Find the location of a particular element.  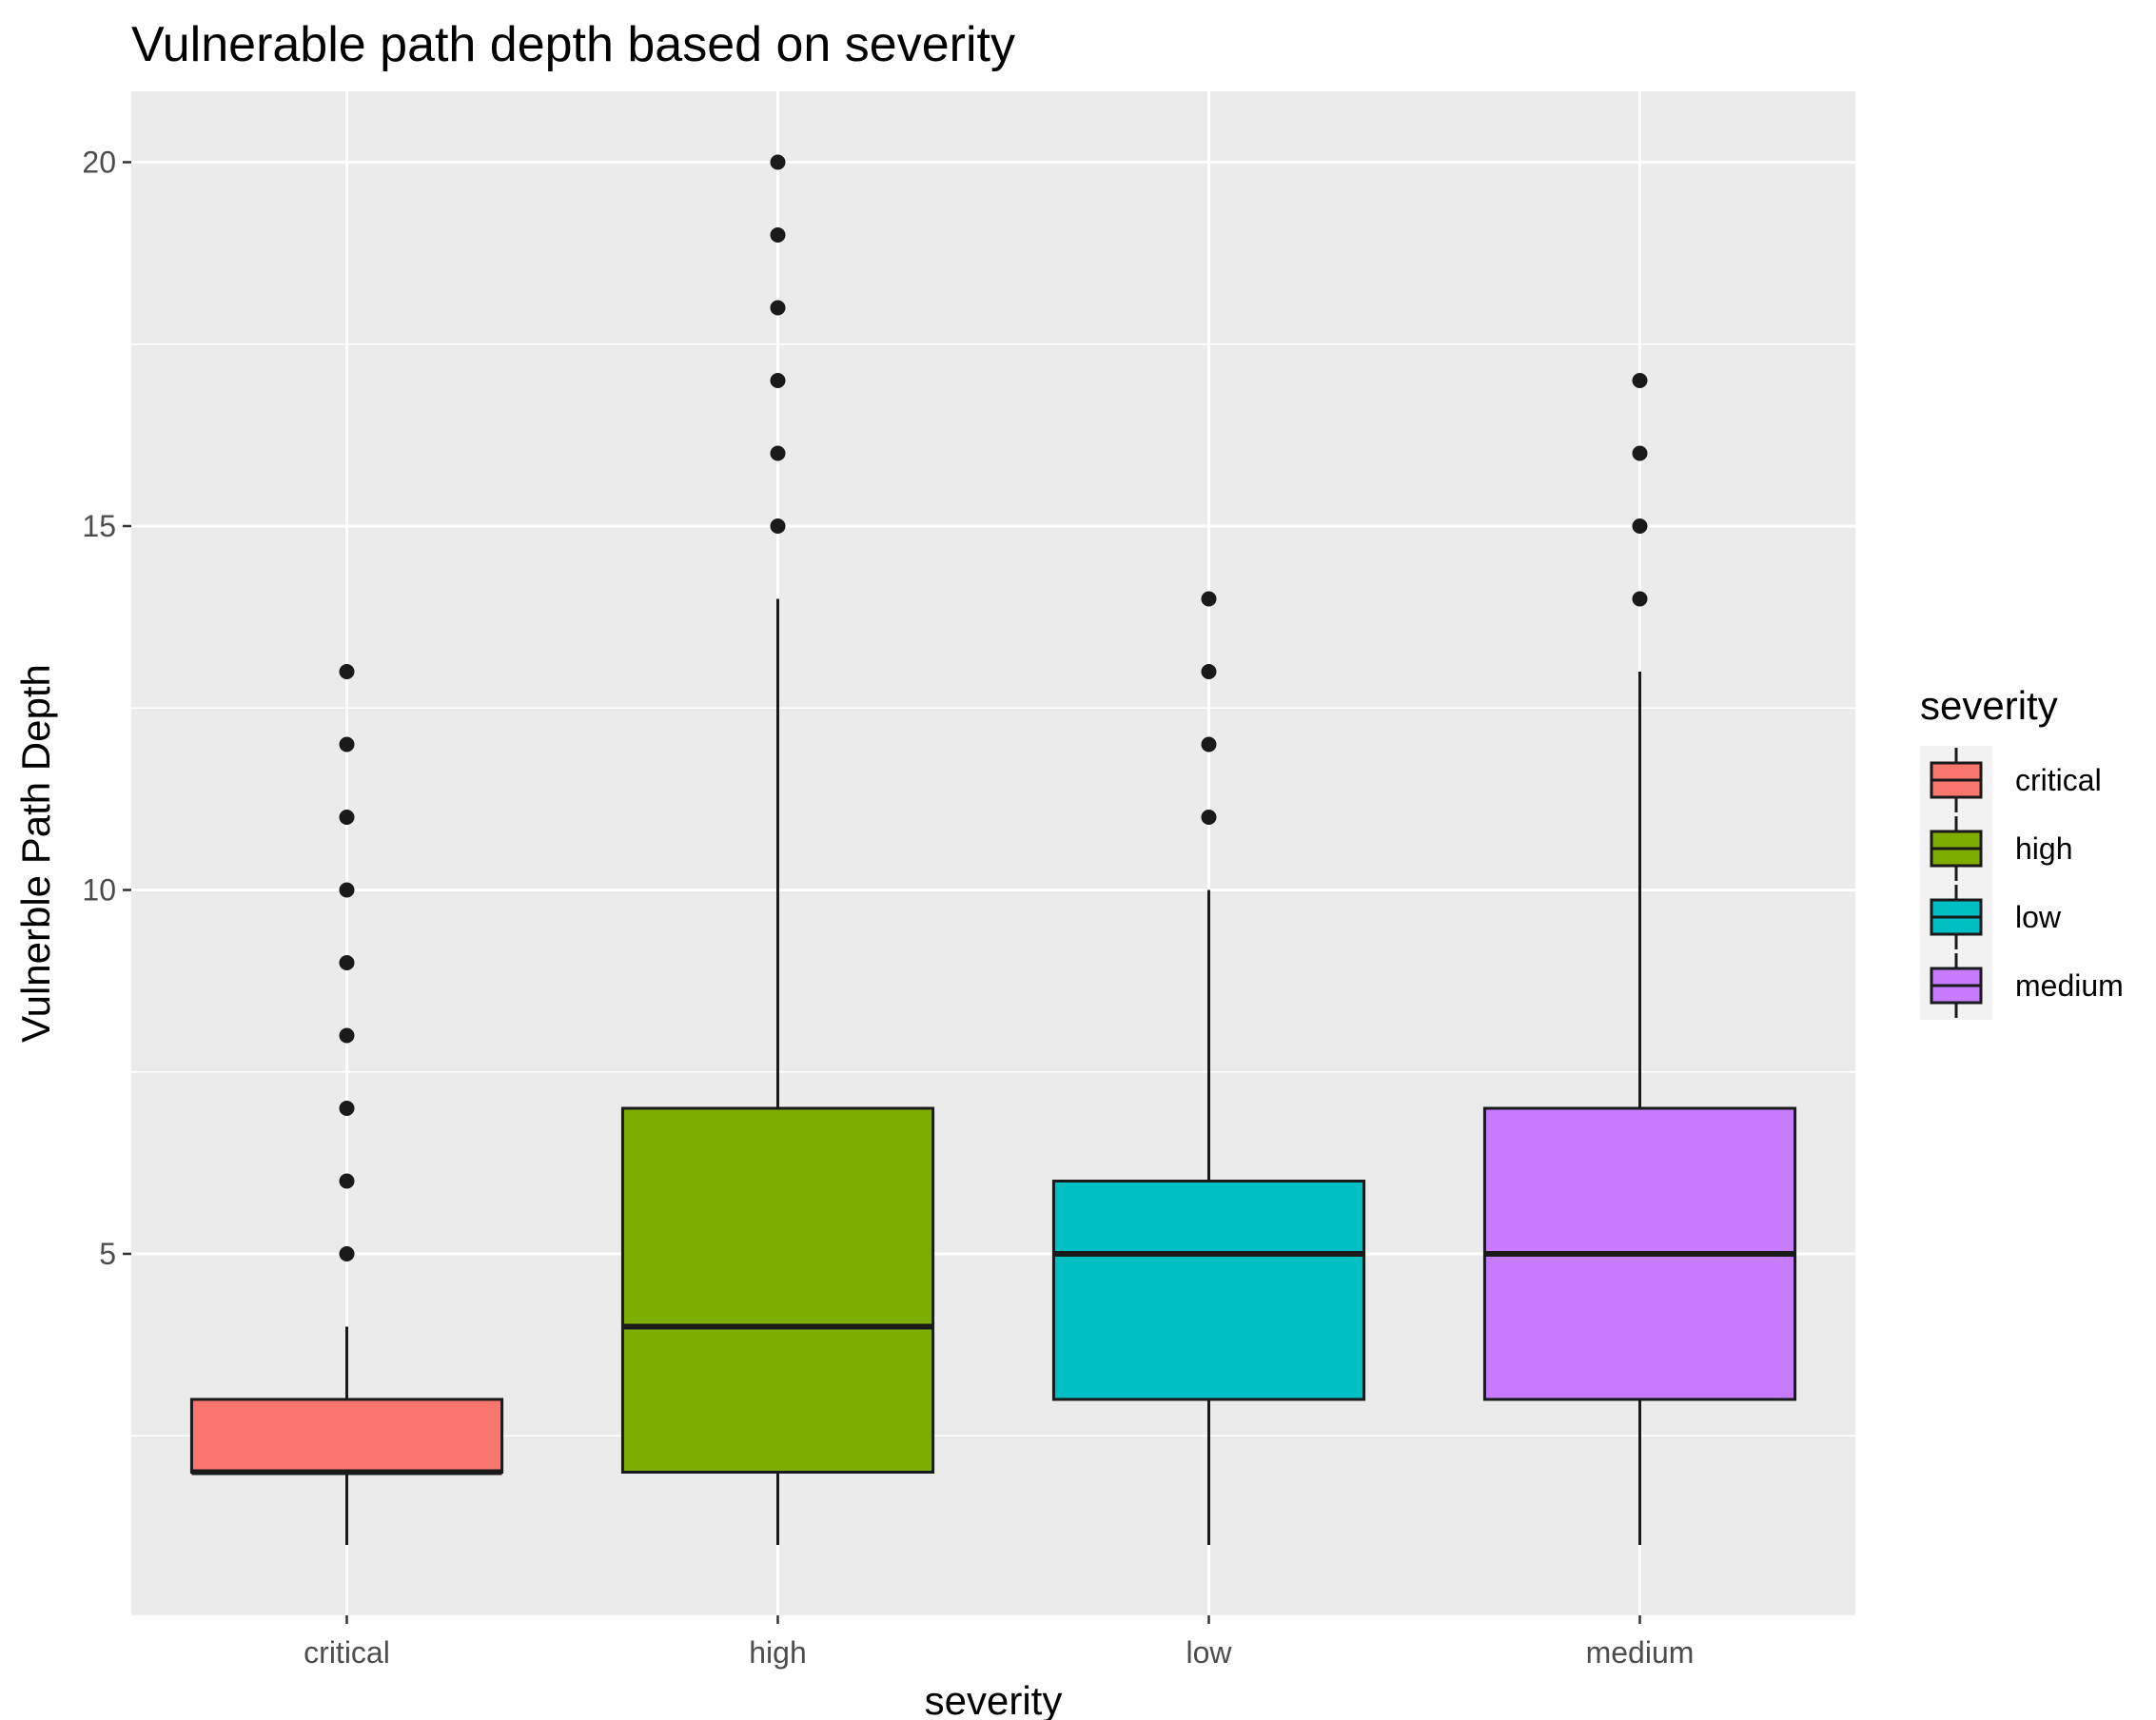

x-tick-label: medium is located at coordinates (1640, 1652).